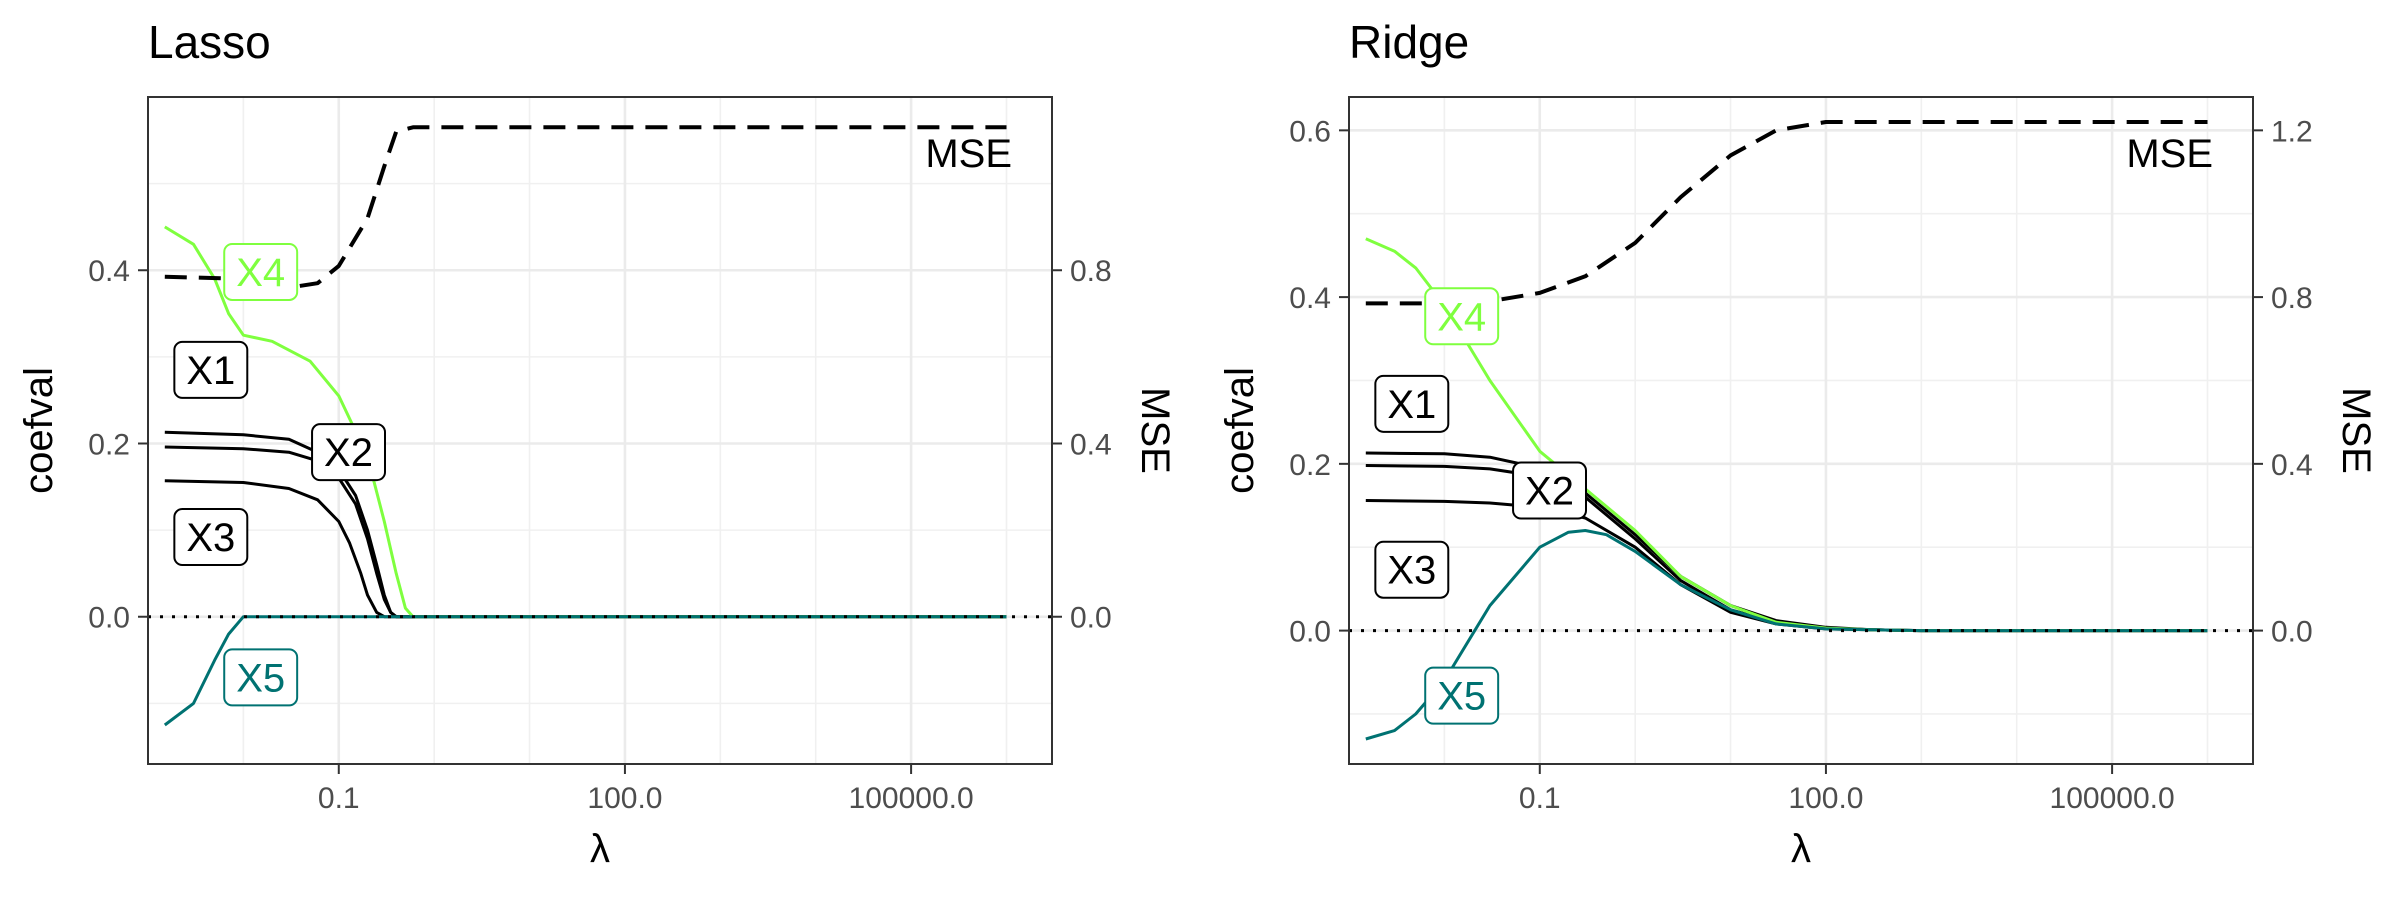  I want to click on y2-tick-label: 1.2, so click(2292, 131).